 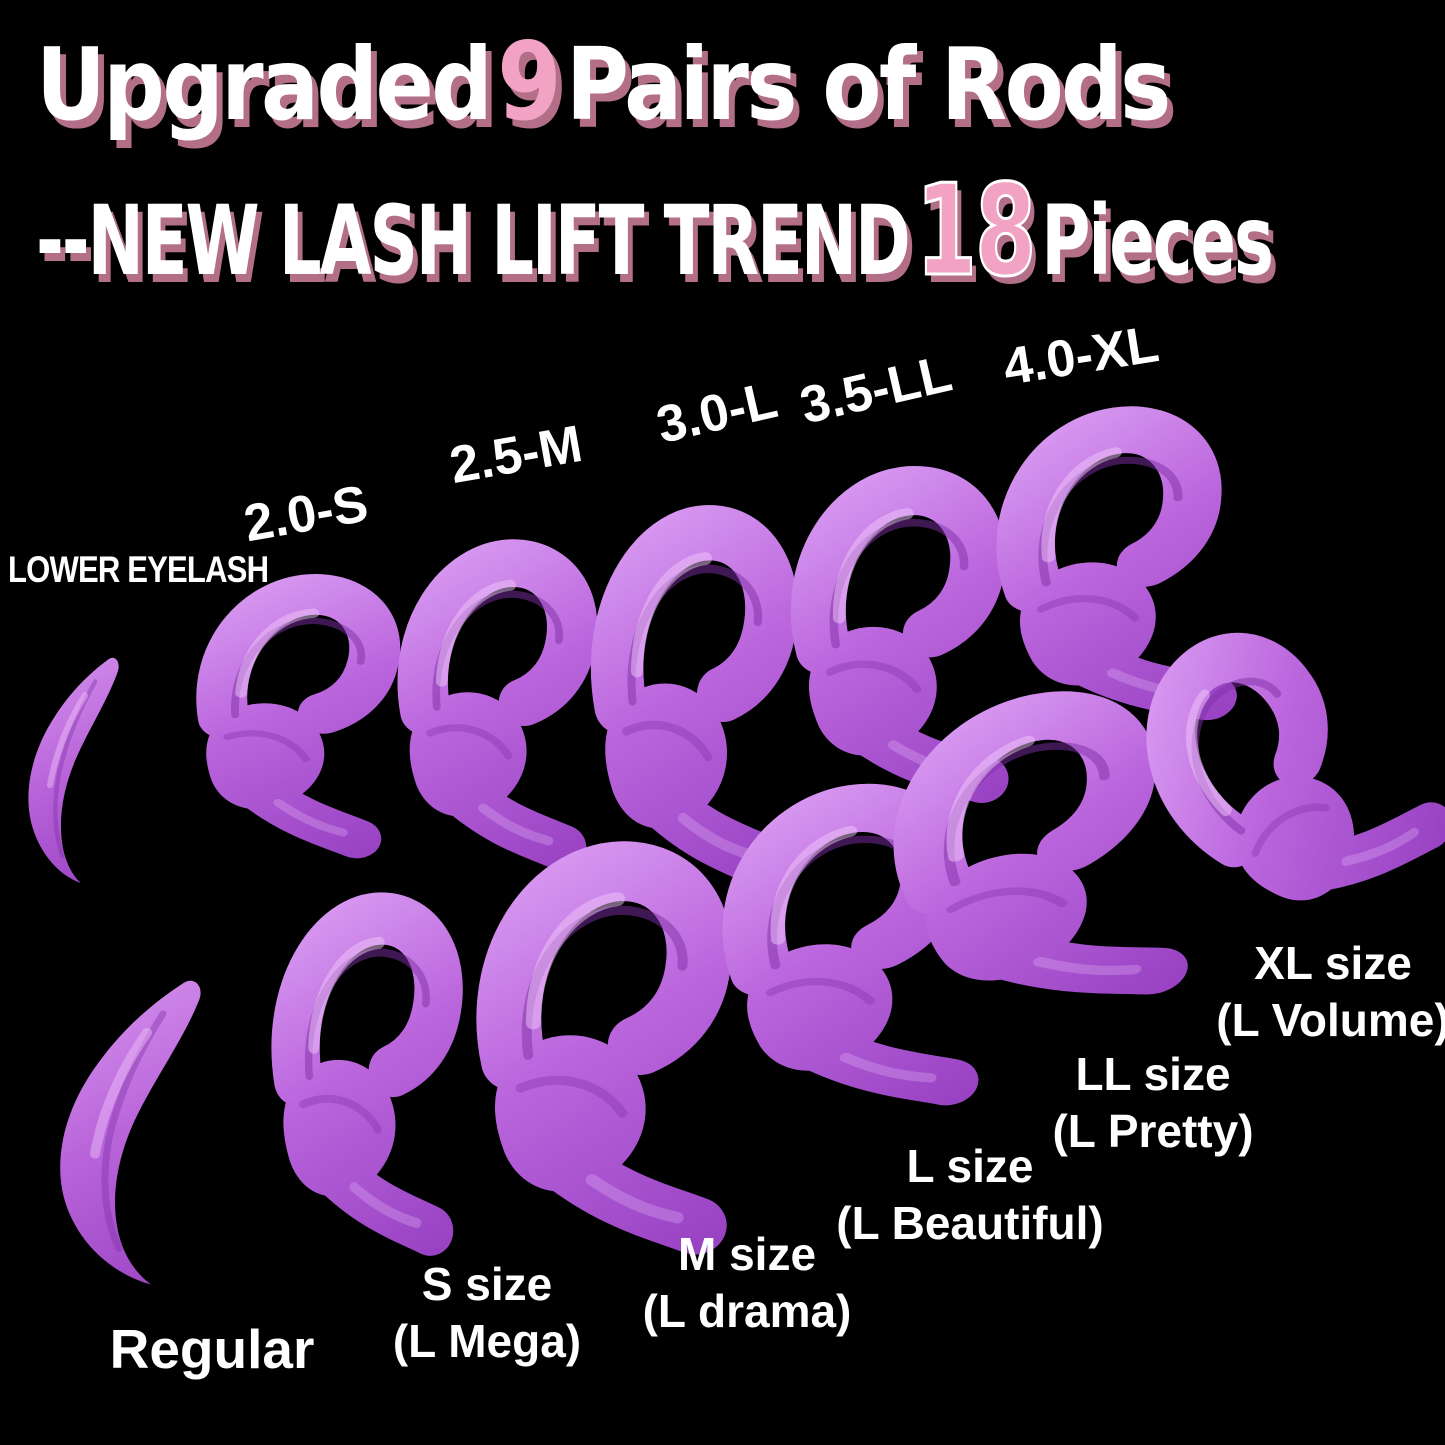 What do you see at coordinates (494, 705) in the screenshot?
I see `rod-shape-2-5-m` at bounding box center [494, 705].